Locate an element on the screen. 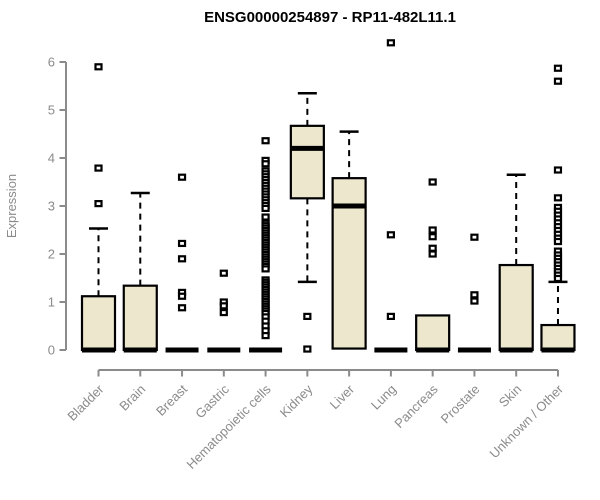  y-axis-tick-label: 6 is located at coordinates (51, 62).